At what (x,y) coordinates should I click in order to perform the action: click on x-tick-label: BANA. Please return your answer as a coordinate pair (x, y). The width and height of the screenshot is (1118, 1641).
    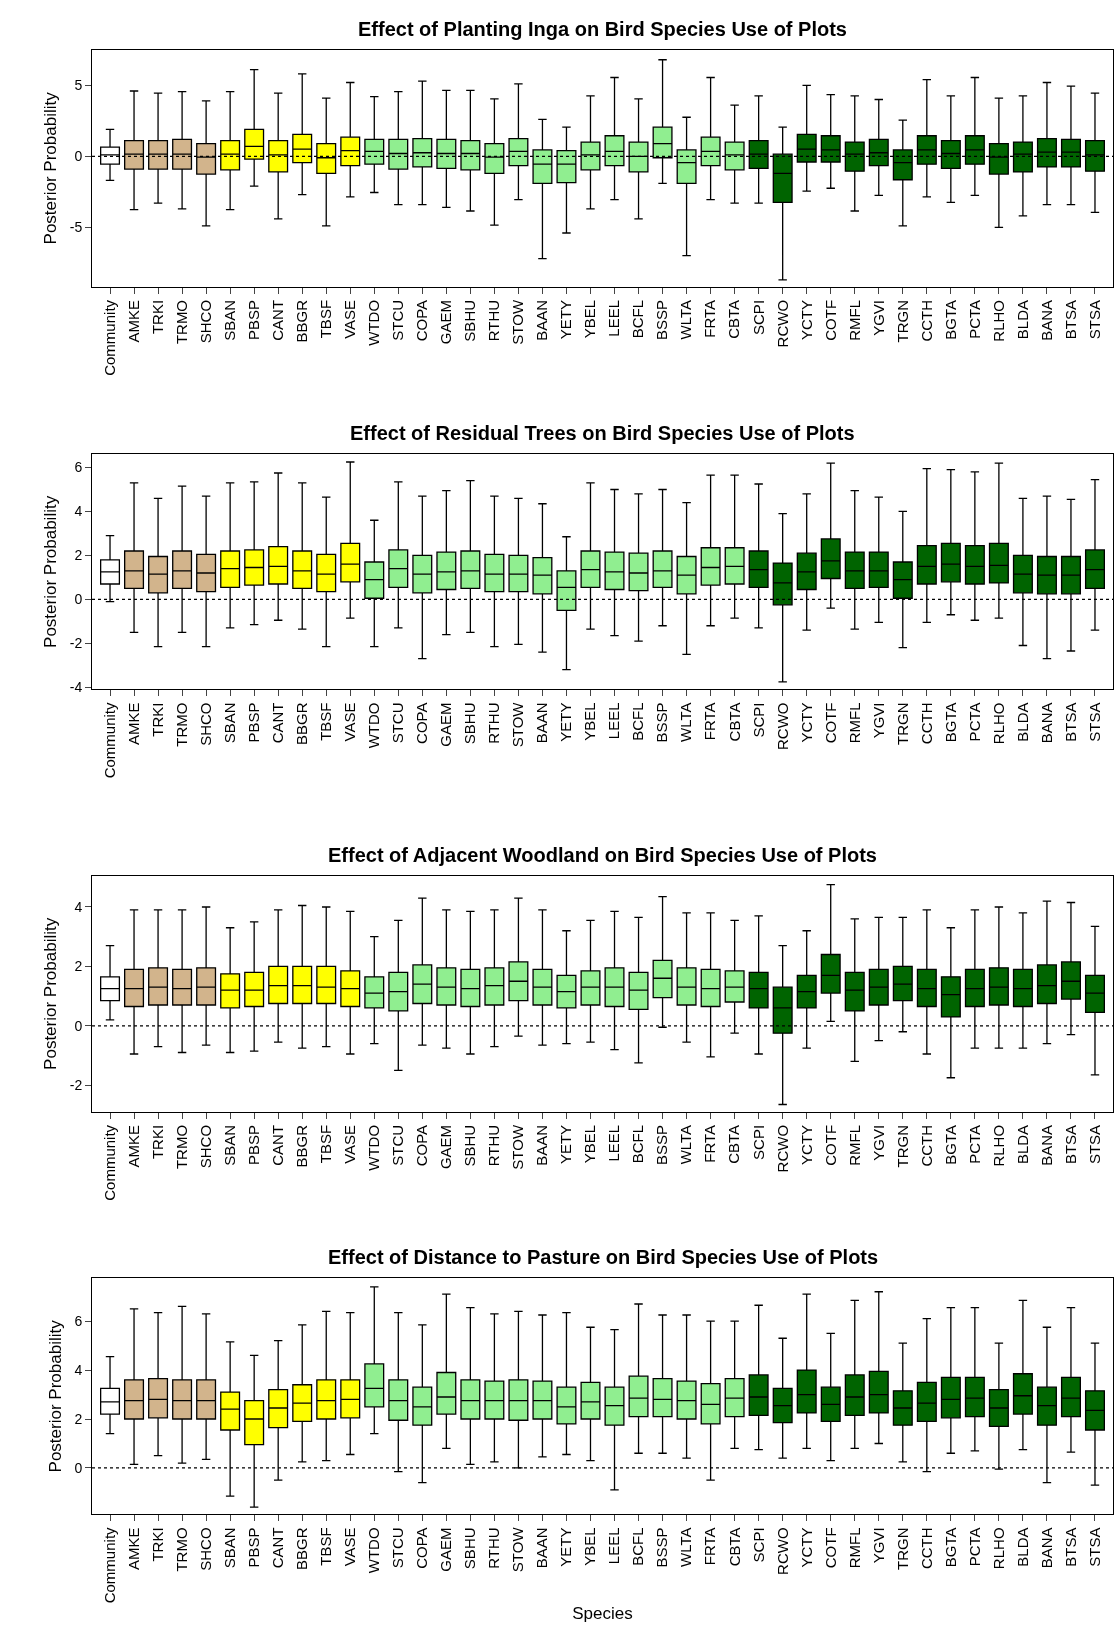
    Looking at the image, I should click on (1046, 1145).